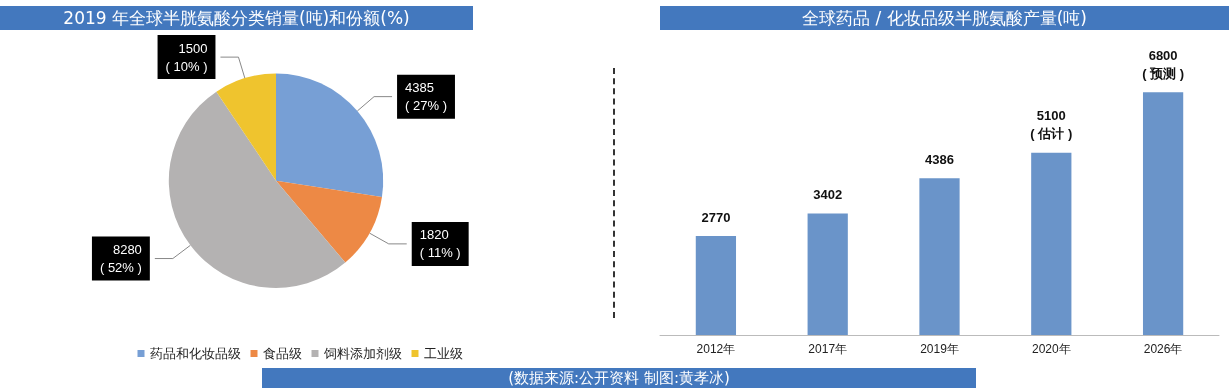 This screenshot has width=1229, height=391. I want to click on legend-label: 工业级, so click(443, 353).